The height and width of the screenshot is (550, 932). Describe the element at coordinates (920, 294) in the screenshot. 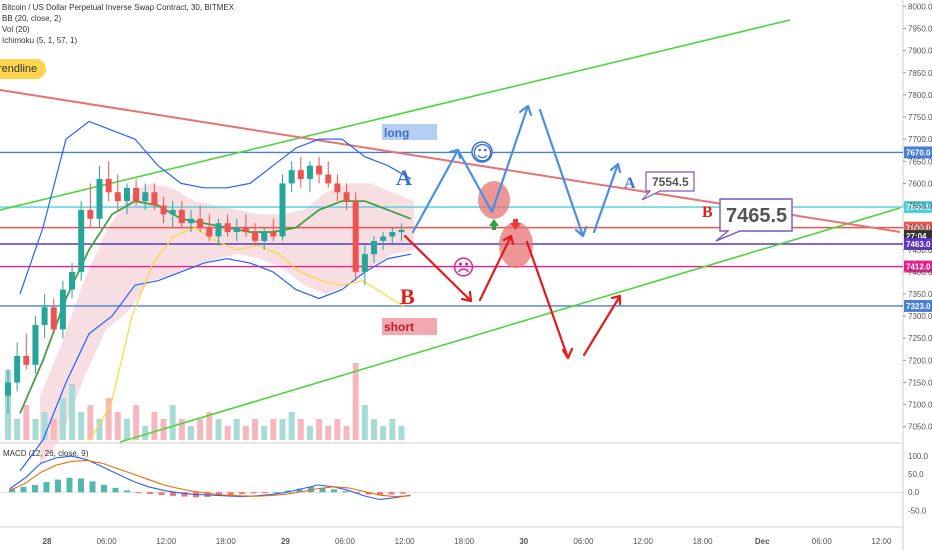

I see `price-tick-label: 7350.0` at that location.